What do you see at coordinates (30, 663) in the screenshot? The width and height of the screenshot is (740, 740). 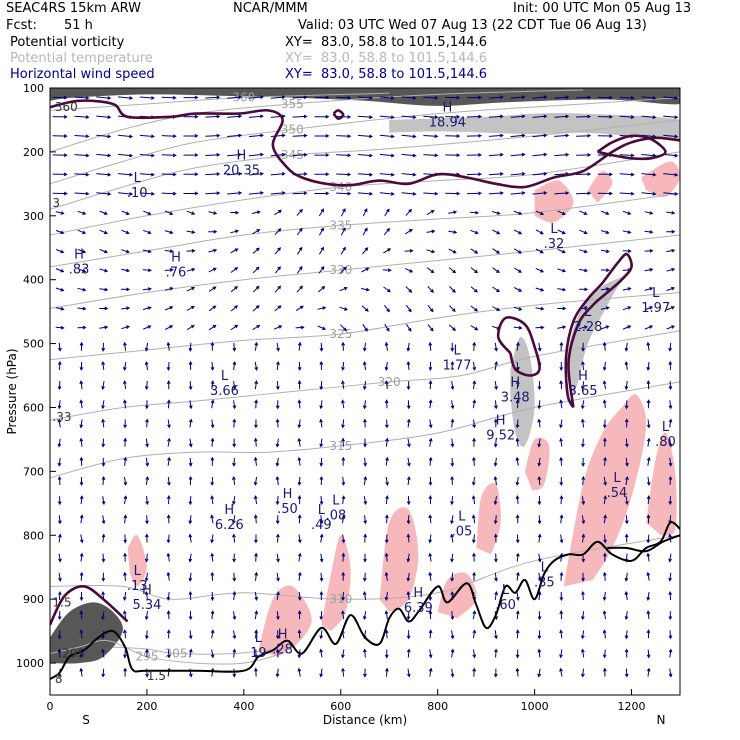 I see `y-tick-label: 1000` at bounding box center [30, 663].